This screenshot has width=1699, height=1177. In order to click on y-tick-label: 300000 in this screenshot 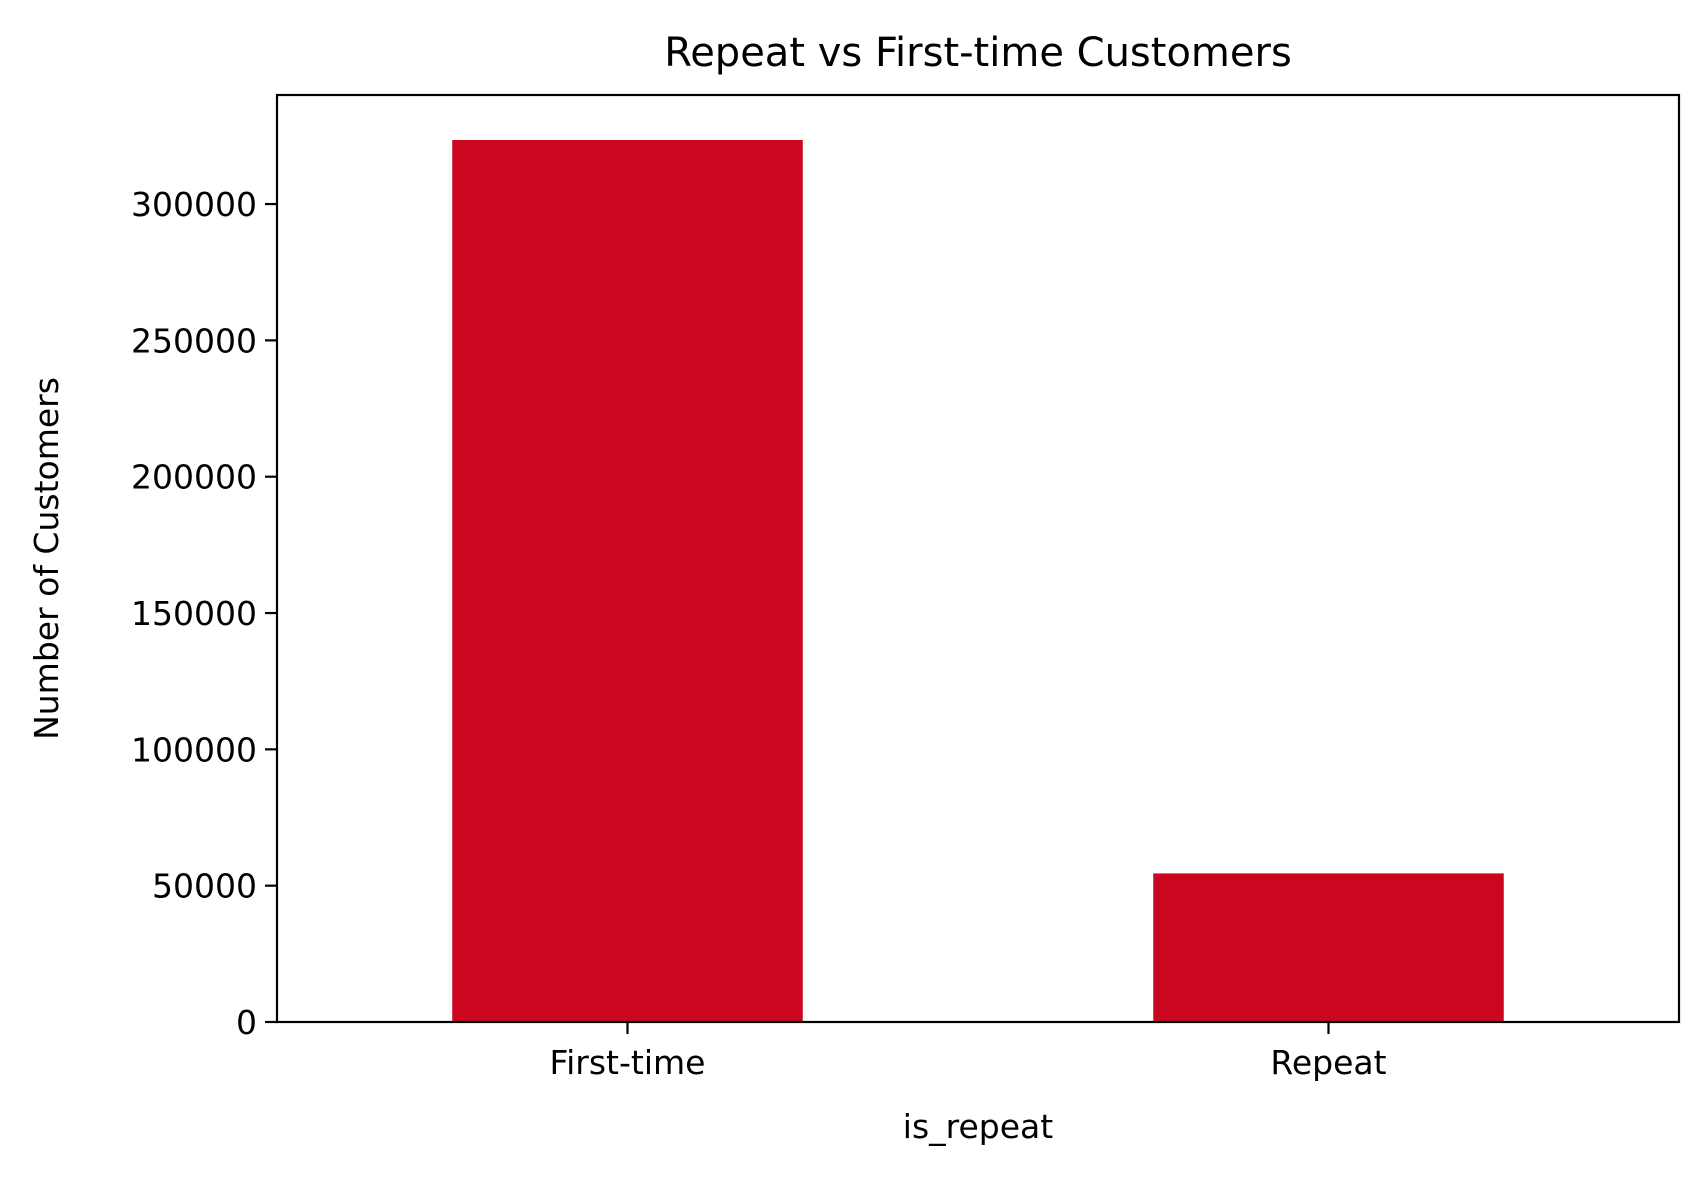, I will do `click(194, 204)`.